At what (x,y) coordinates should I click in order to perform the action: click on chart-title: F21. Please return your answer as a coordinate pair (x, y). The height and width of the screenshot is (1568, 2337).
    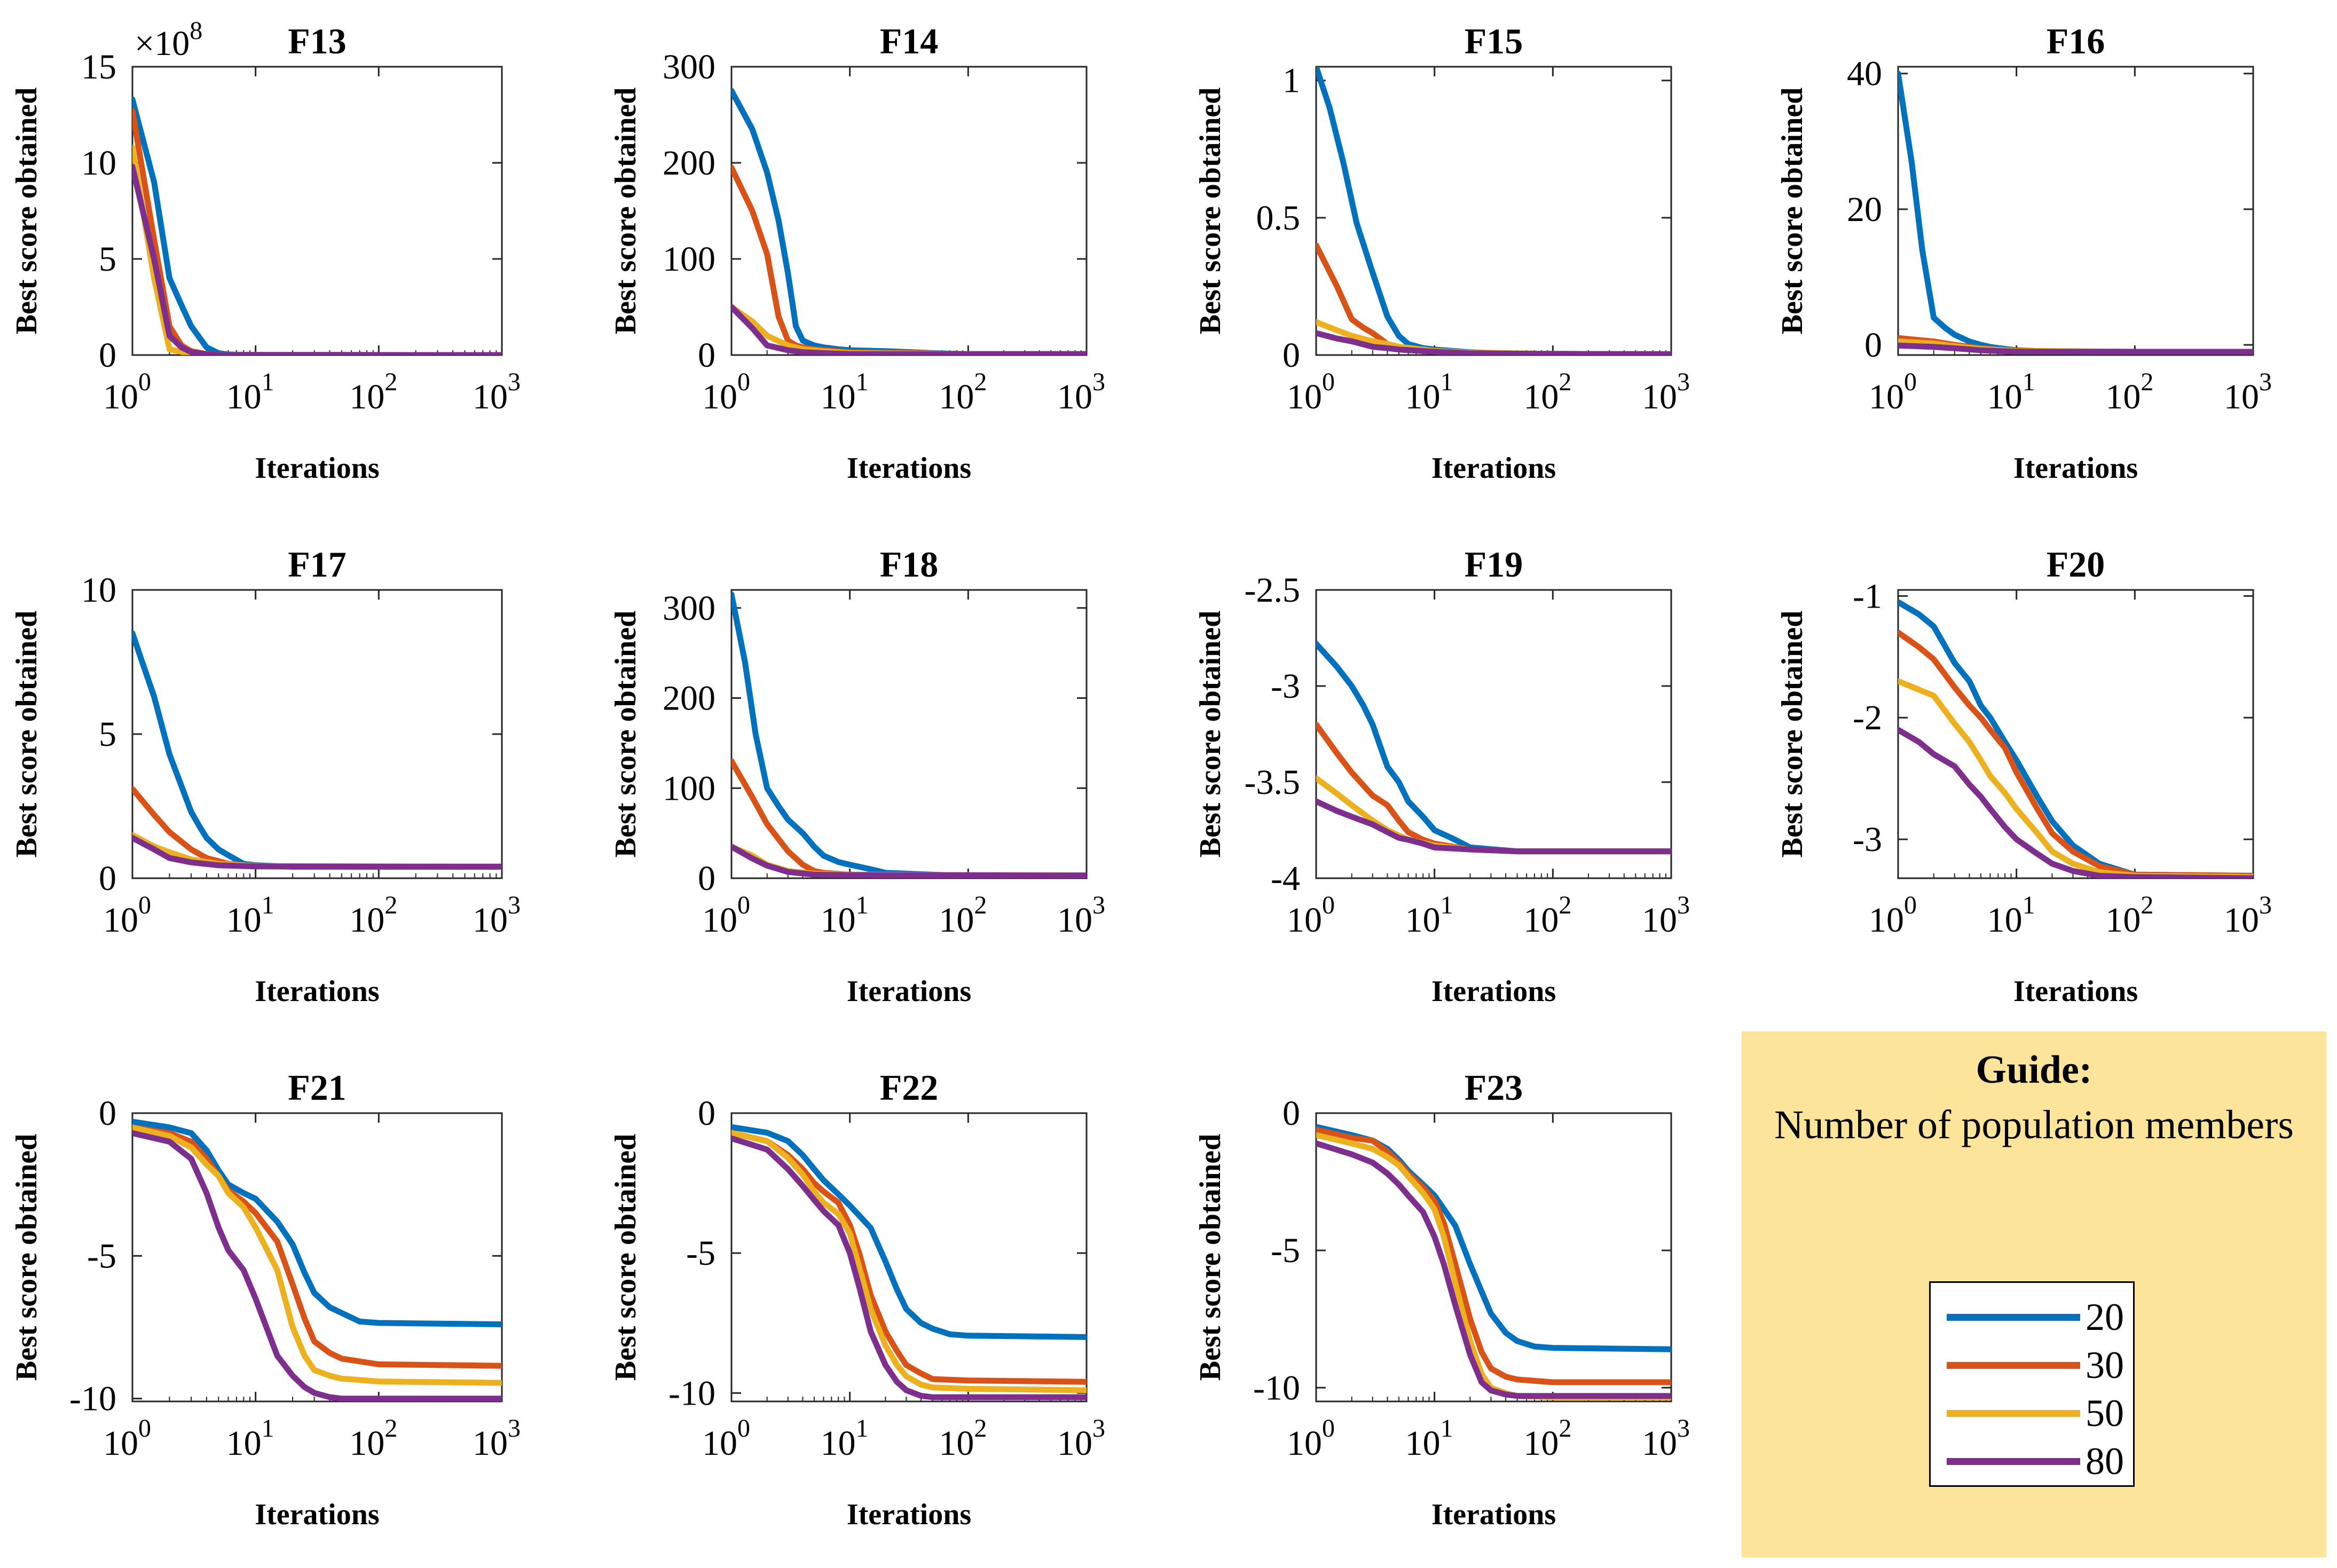
    Looking at the image, I should click on (318, 1087).